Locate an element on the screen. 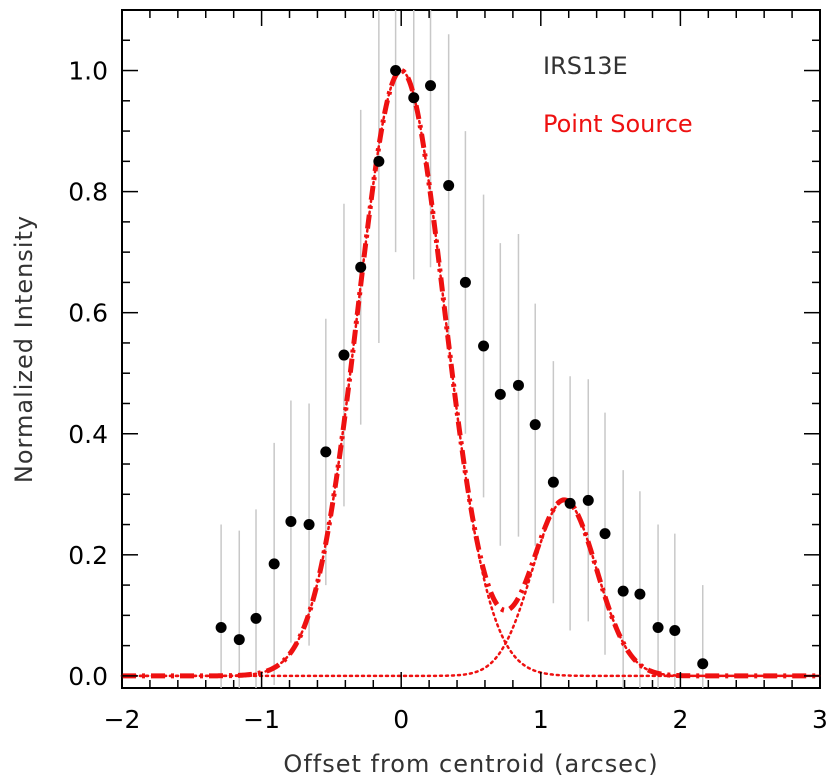  y-tick-label: 1.0 is located at coordinates (88, 71).